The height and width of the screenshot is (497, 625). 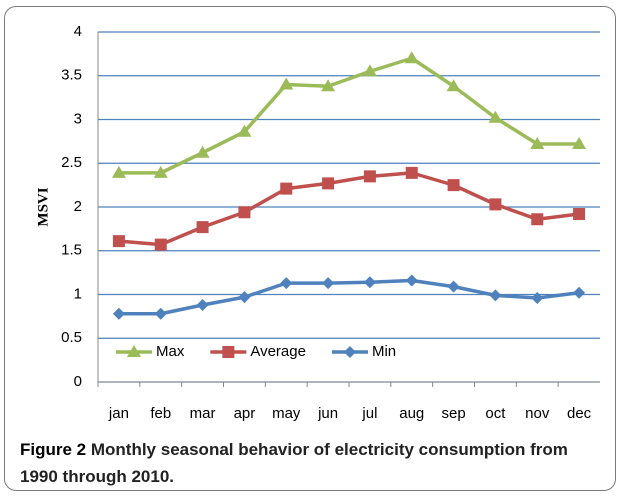 I want to click on x-tick-label: feb, so click(x=160, y=413).